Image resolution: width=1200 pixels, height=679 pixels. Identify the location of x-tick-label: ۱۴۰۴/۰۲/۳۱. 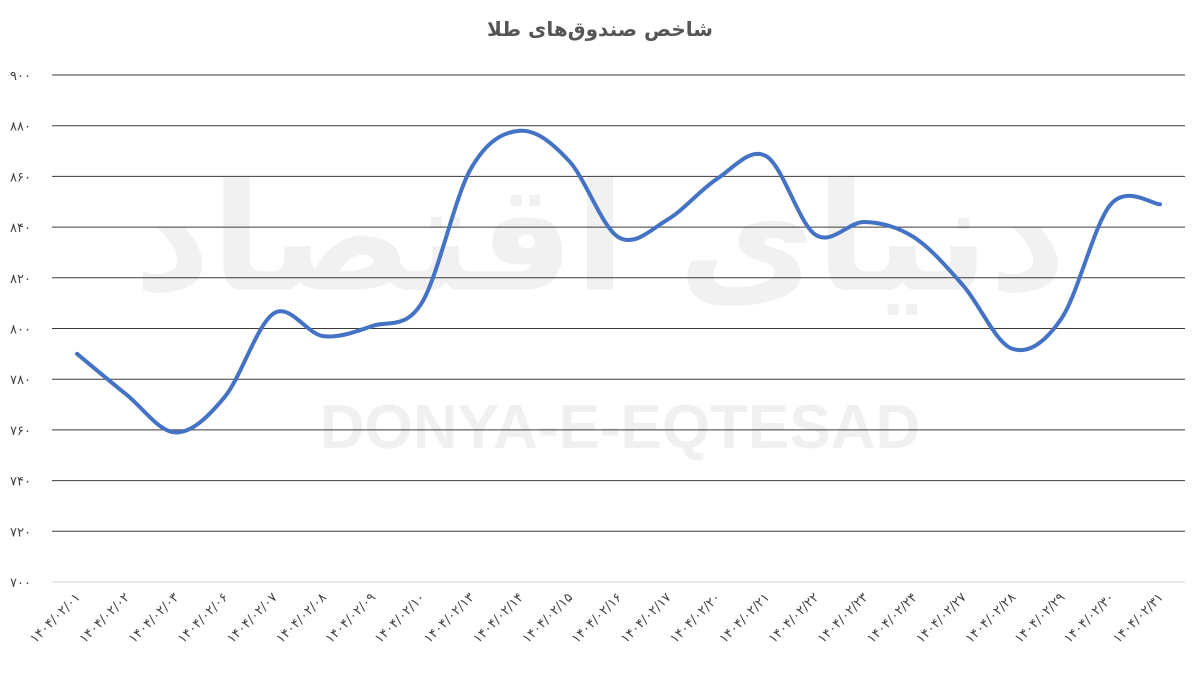
(1139, 618).